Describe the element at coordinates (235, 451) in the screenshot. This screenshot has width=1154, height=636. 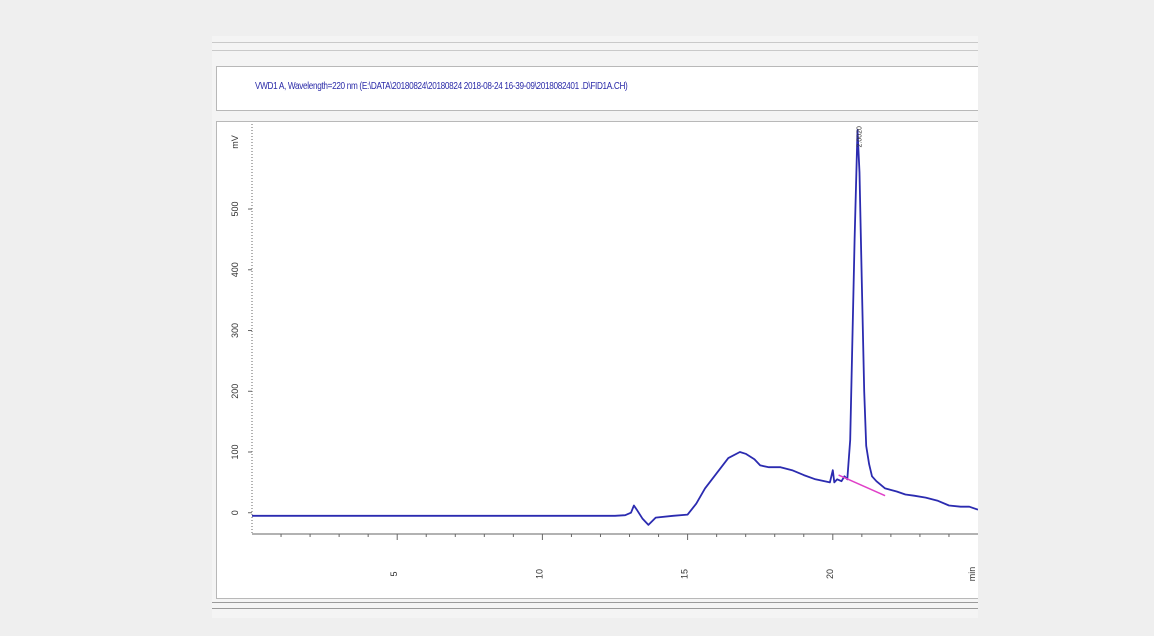
I see `y-tick-label: 100` at that location.